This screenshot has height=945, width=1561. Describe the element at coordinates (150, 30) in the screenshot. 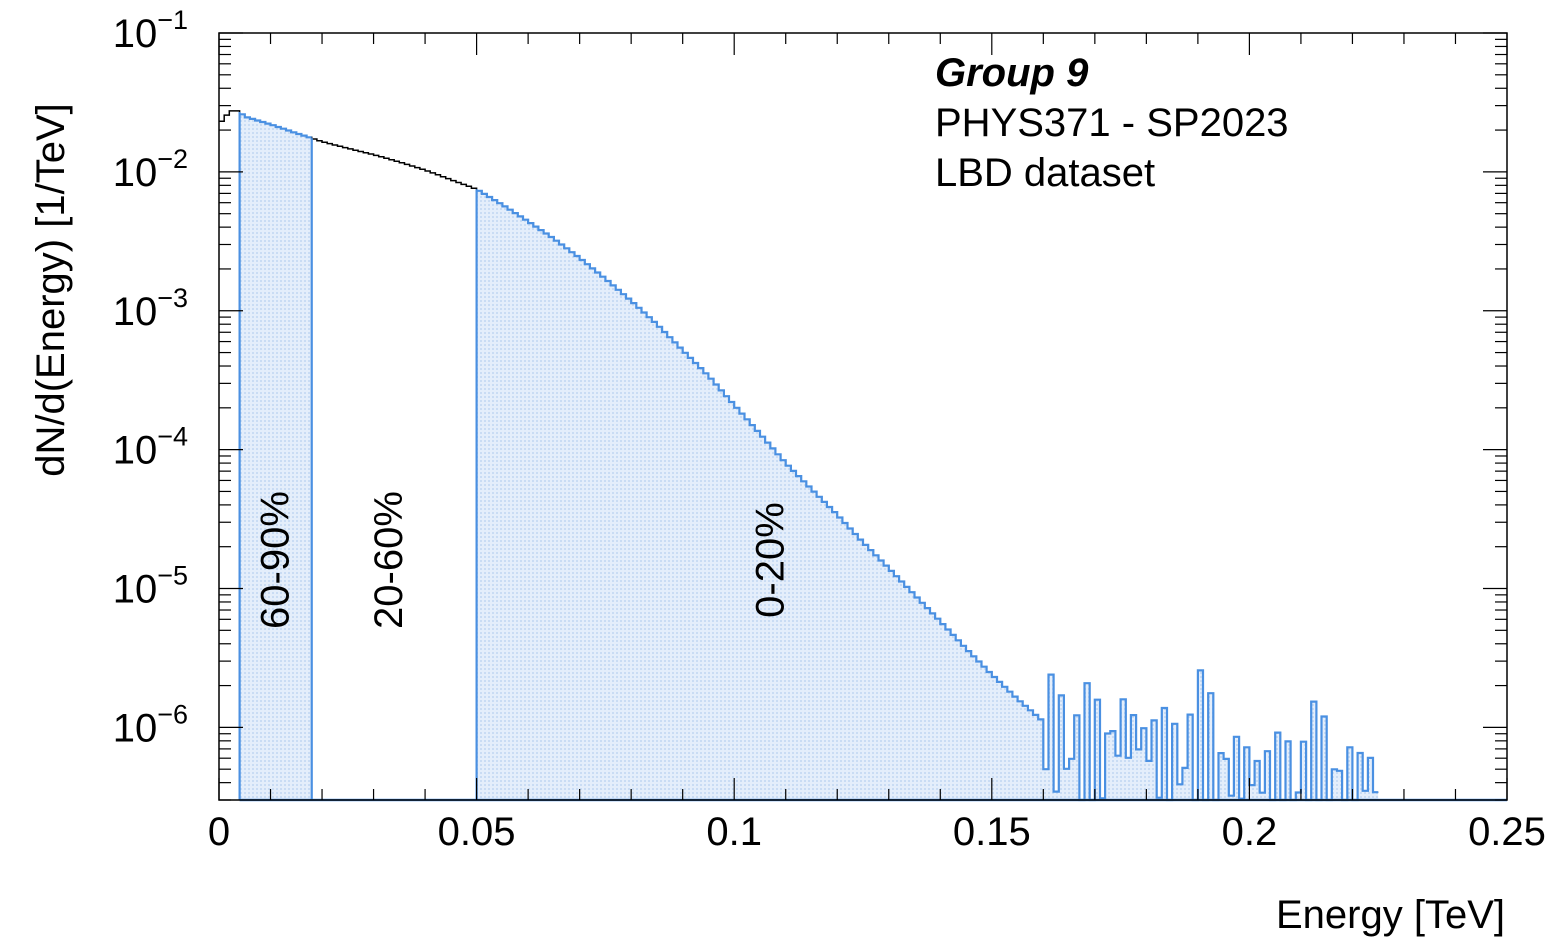

I see `y-tick-label: 10⁻¹` at that location.